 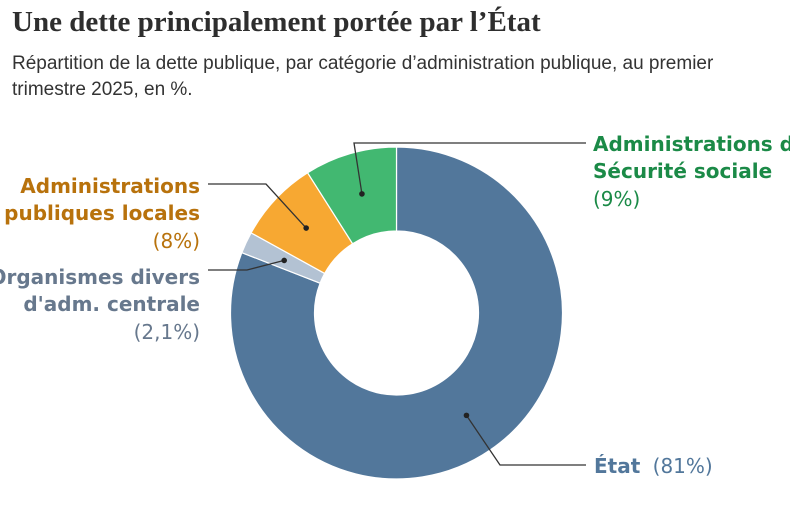 What do you see at coordinates (246, 265) in the screenshot?
I see `callout-line-odac` at bounding box center [246, 265].